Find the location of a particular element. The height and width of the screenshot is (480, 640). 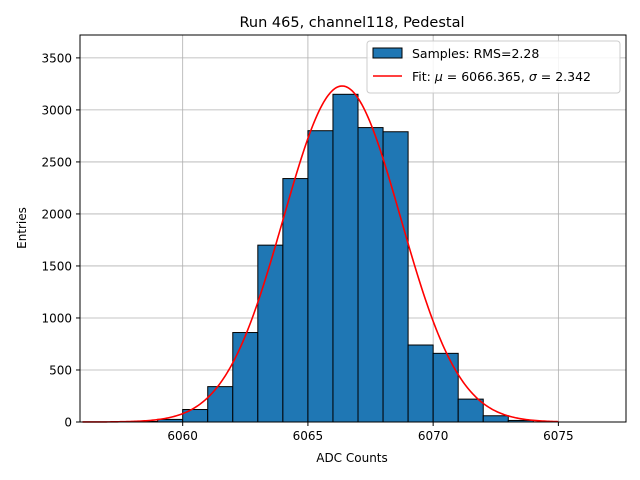

legend-label-samples: Samples: RMS=2.28 is located at coordinates (475, 53).